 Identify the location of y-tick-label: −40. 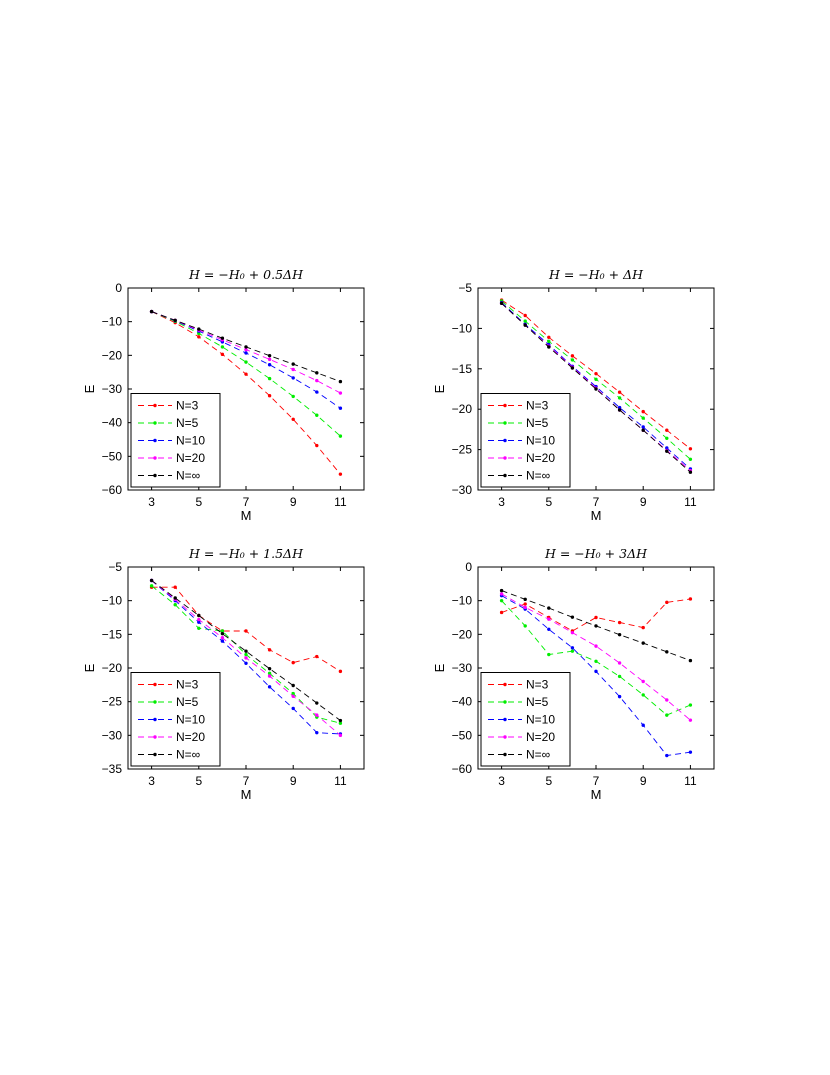
(112, 423).